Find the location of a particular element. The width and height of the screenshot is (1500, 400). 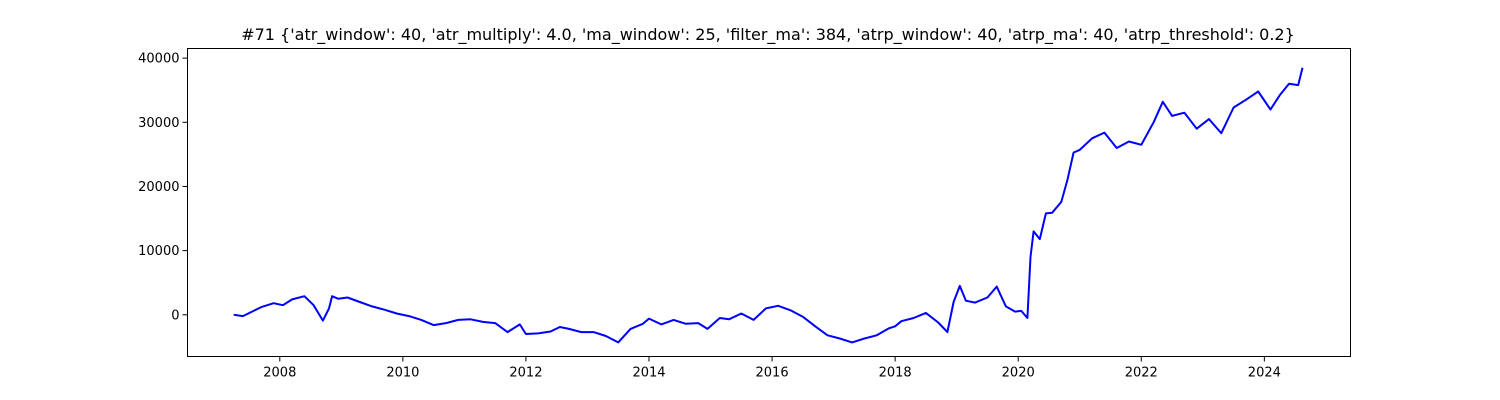

x-tick-label: 2008 is located at coordinates (279, 373).